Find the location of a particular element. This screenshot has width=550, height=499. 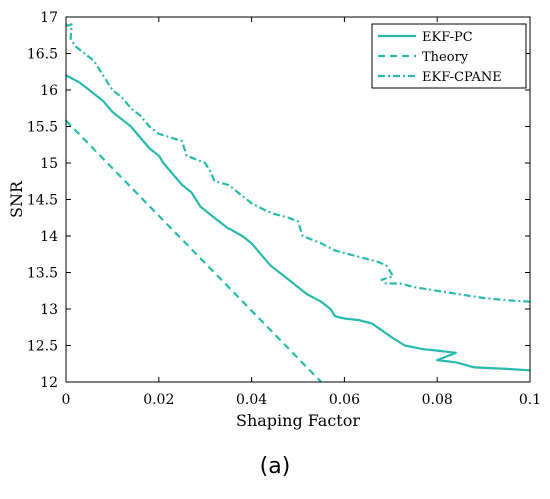

y-tick-label: 13.5 is located at coordinates (42, 274).